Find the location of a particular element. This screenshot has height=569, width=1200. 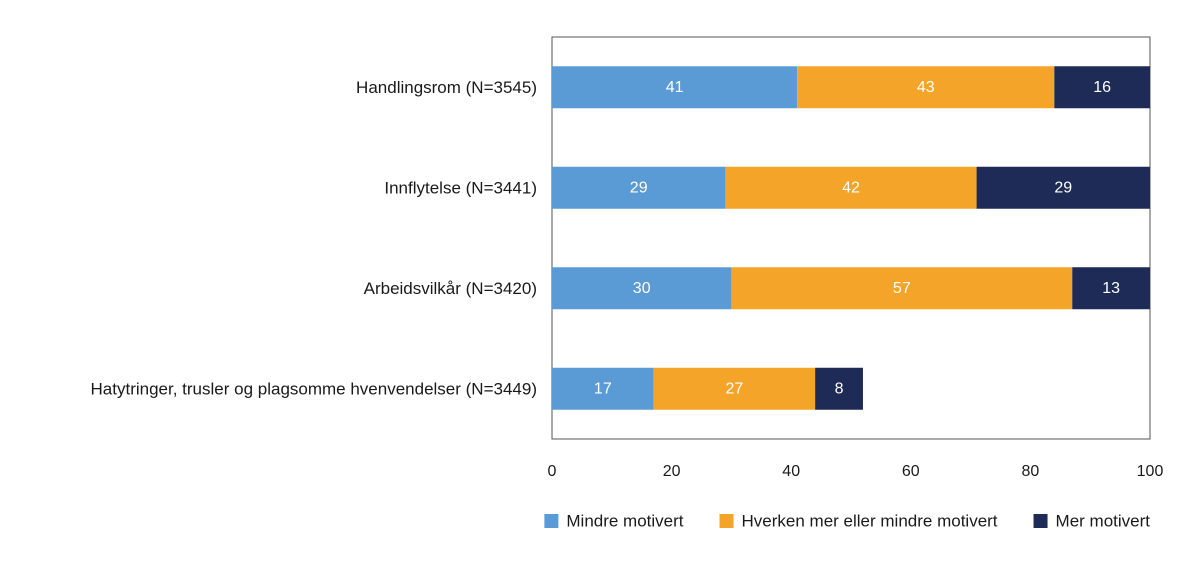

legend-label: Mer motivert is located at coordinates (1103, 521).